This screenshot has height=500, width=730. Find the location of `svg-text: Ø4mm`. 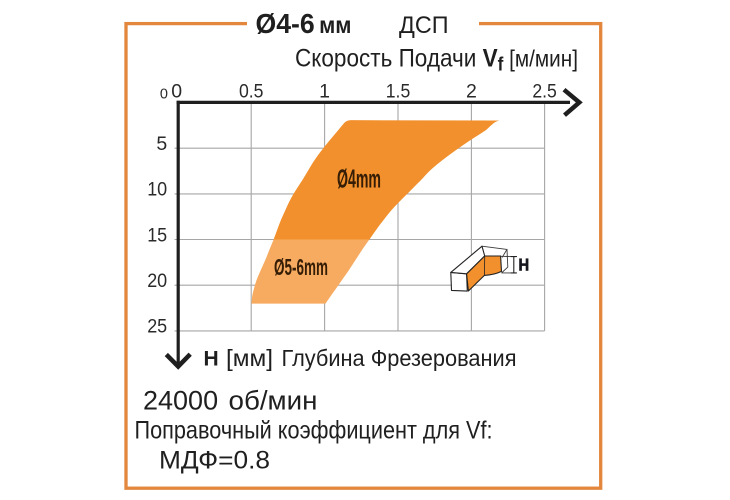

svg-text: Ø4mm is located at coordinates (359, 178).